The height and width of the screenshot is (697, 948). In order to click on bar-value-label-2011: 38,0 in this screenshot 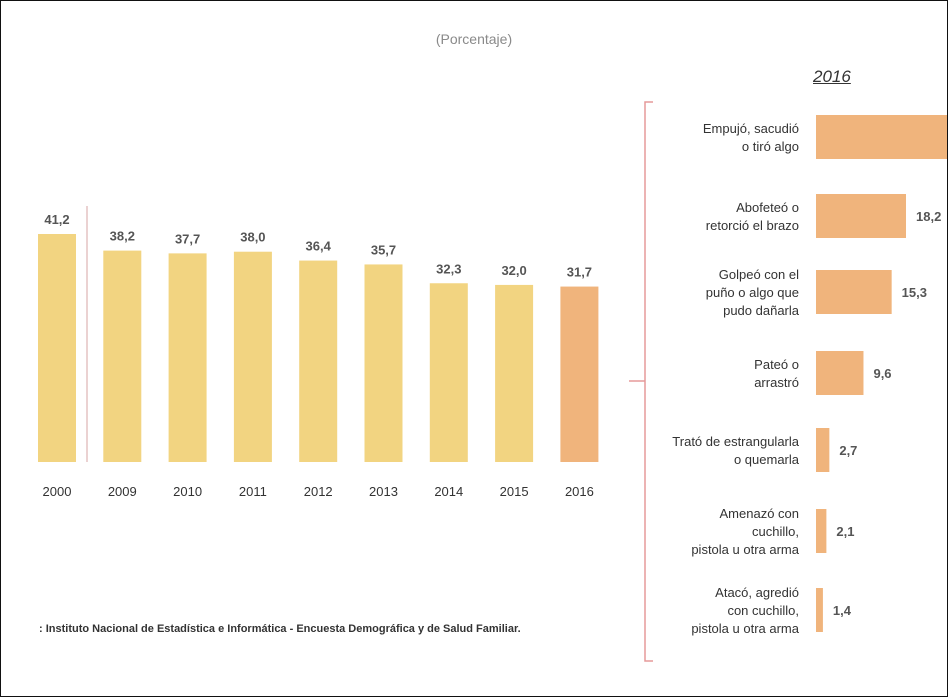, I will do `click(252, 237)`.